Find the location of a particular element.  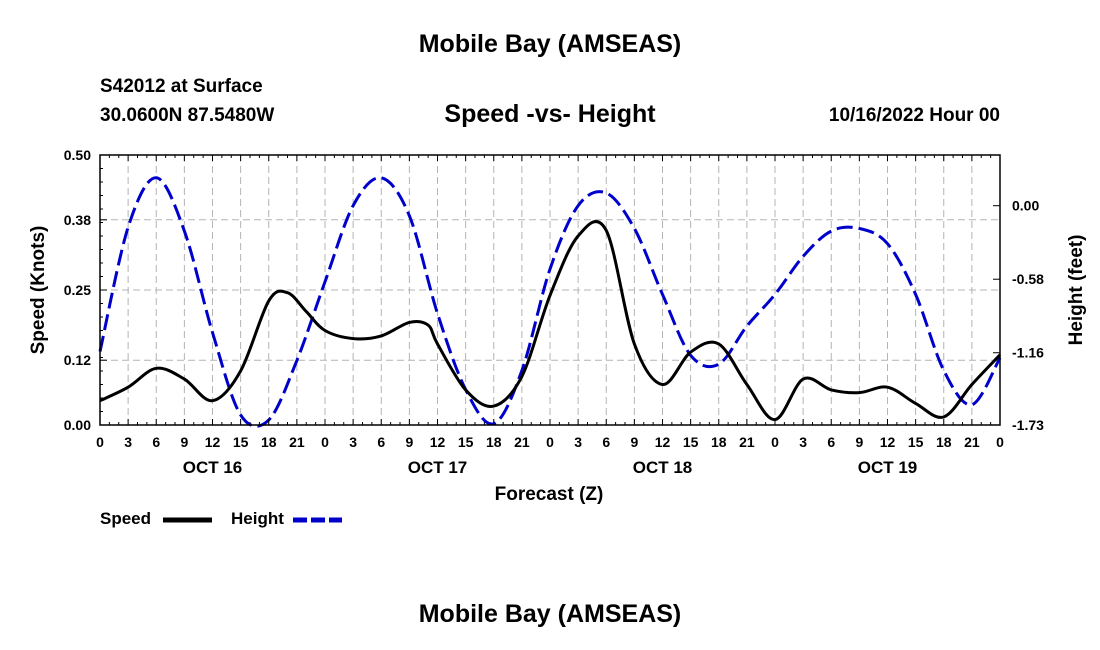

y-tick-label: 0.25 is located at coordinates (77, 290).